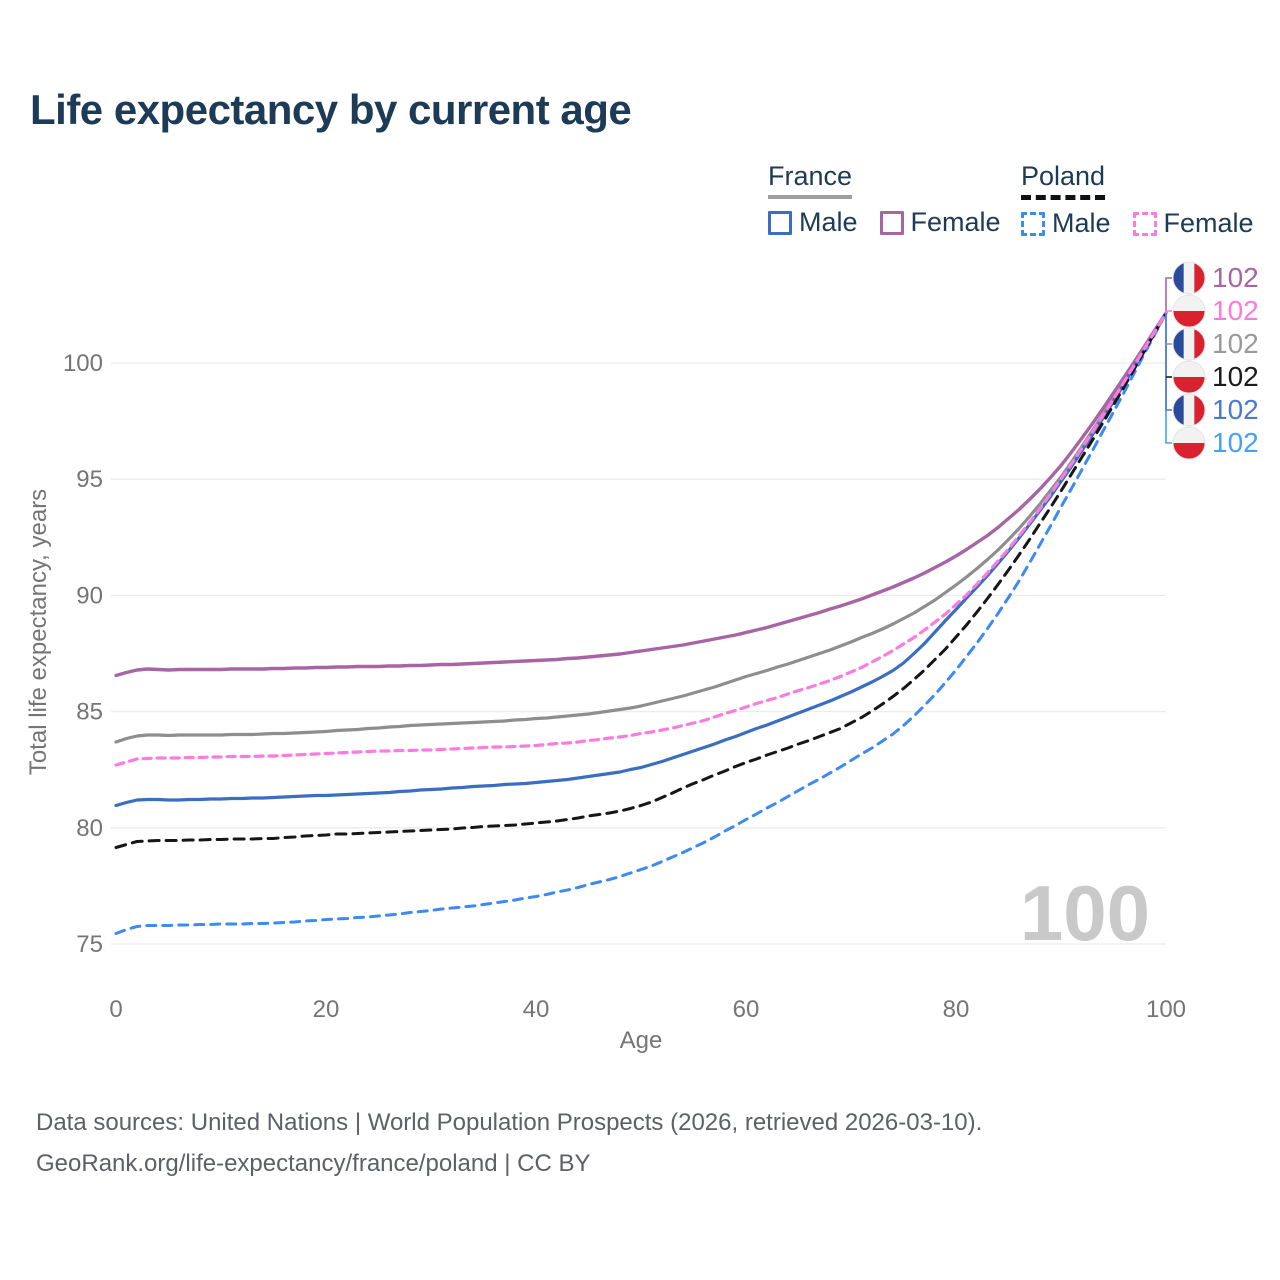 This screenshot has height=1280, width=1280. What do you see at coordinates (1033, 223) in the screenshot?
I see `poland-male-swatch-icon` at bounding box center [1033, 223].